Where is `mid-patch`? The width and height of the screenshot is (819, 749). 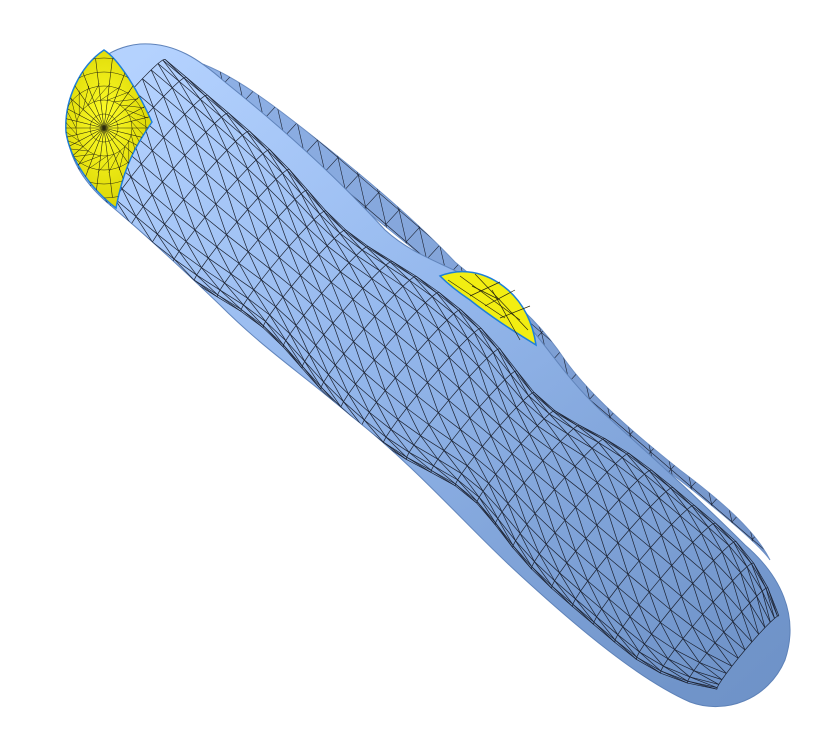
mid-patch is located at coordinates (487, 308).